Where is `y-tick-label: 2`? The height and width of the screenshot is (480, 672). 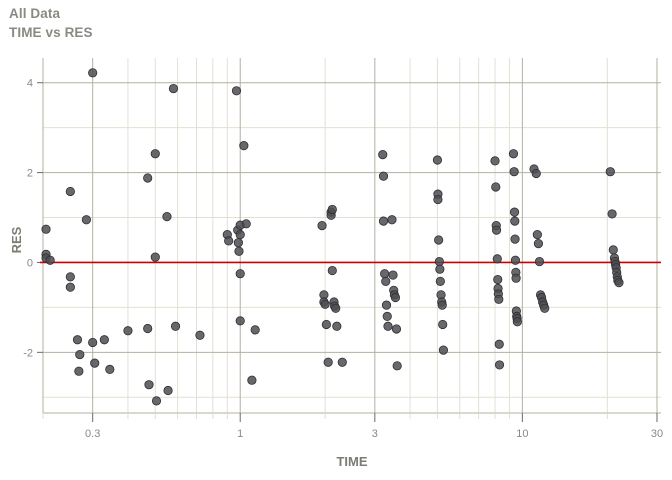 y-tick-label: 2 is located at coordinates (30, 174).